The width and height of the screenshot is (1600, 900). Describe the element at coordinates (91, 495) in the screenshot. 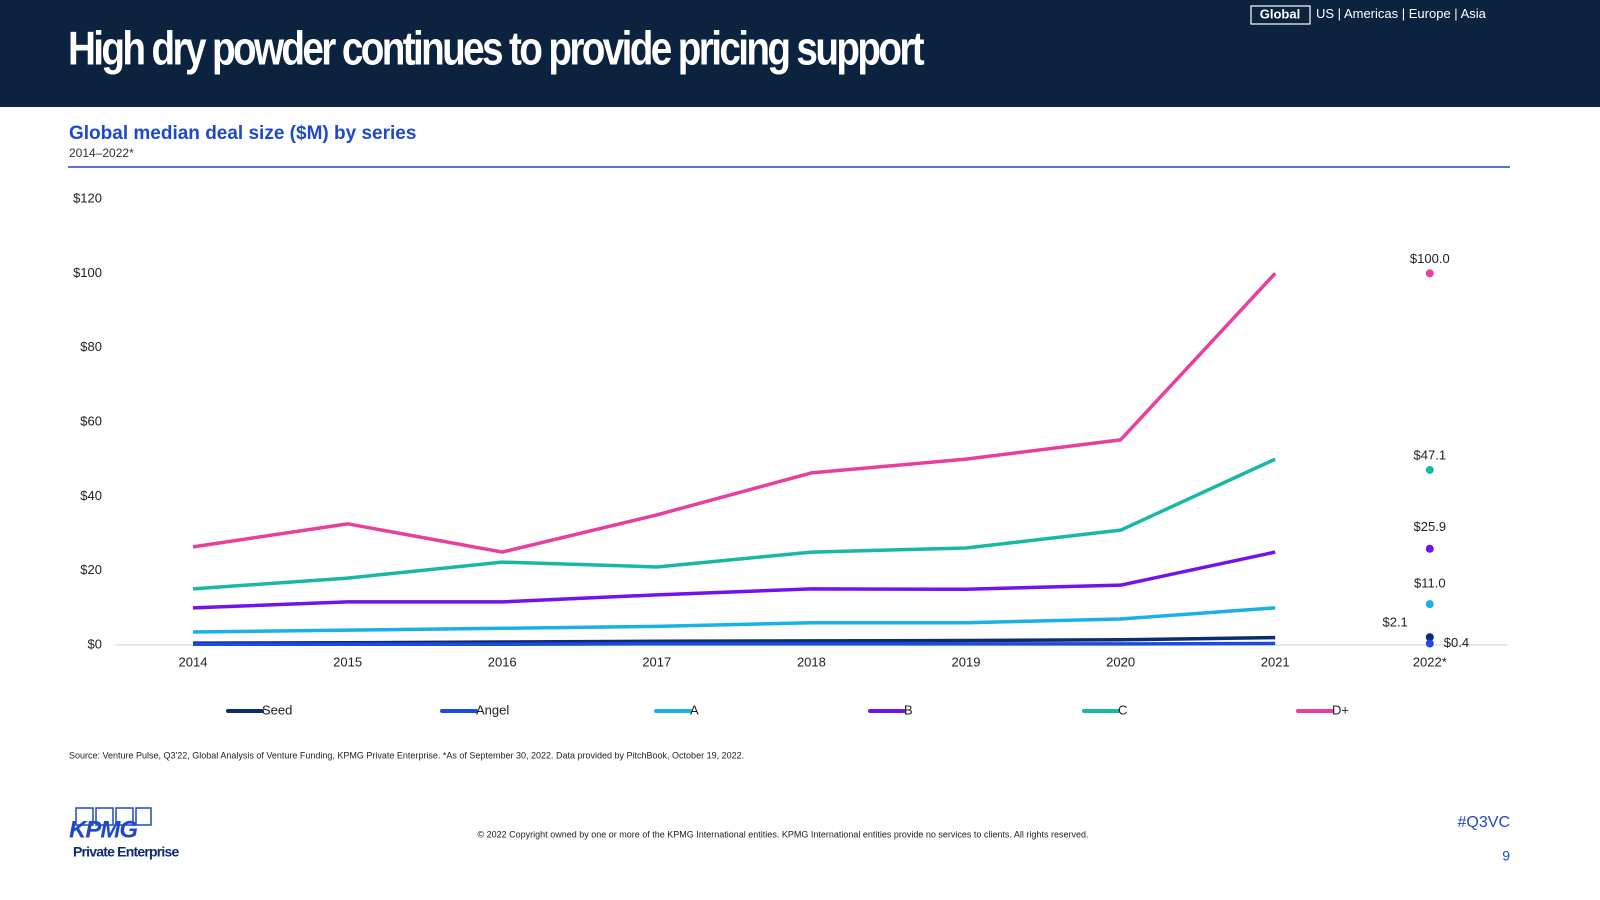

I see `y-tick-label: $40` at that location.